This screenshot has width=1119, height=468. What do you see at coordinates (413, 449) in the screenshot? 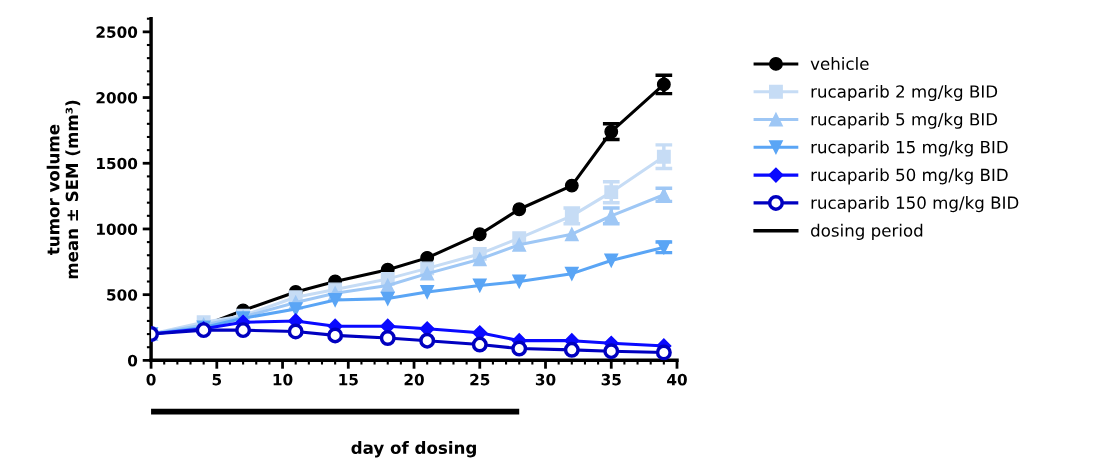
I see `x-axis-title: day of dosing` at bounding box center [413, 449].